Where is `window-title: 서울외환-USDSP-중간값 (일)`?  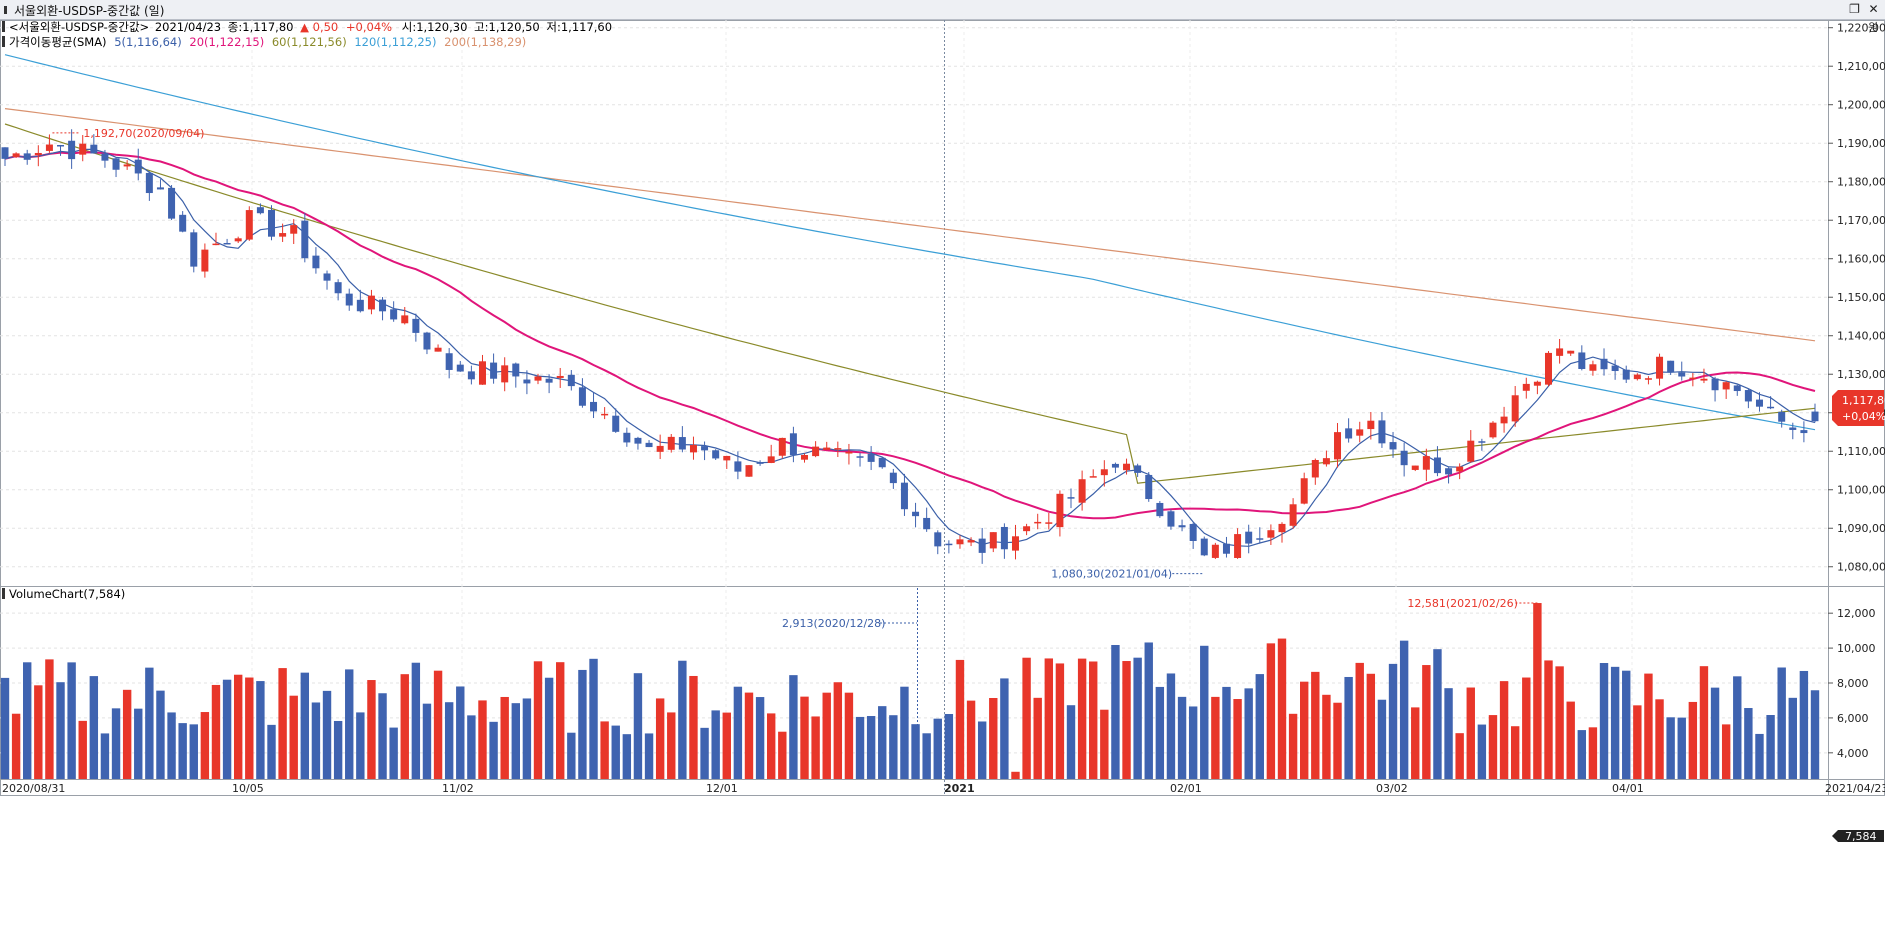
window-title: 서울외환-USDSP-중간값 (일) is located at coordinates (89, 11).